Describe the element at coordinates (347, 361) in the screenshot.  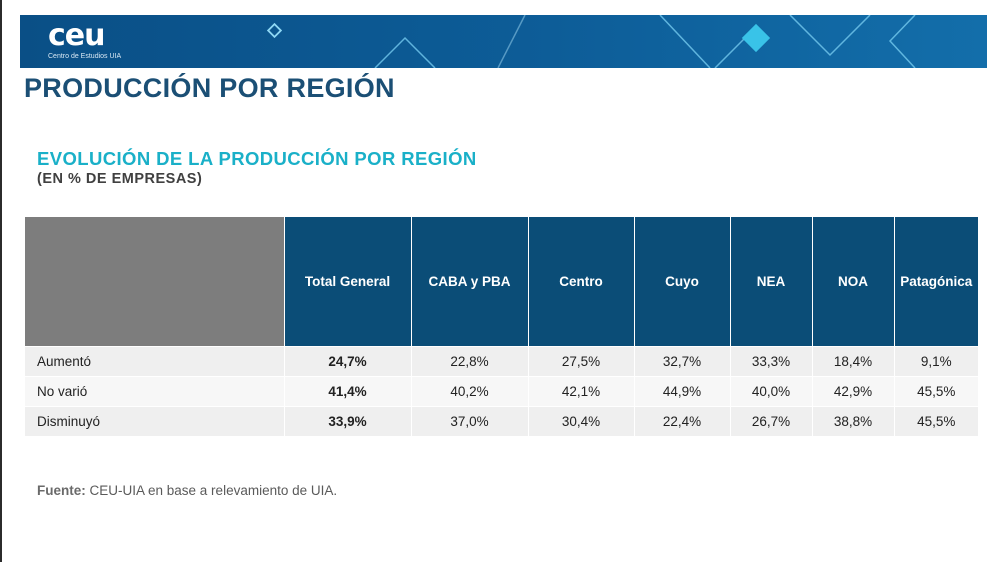
I see `cell-total-general: 24,7%` at that location.